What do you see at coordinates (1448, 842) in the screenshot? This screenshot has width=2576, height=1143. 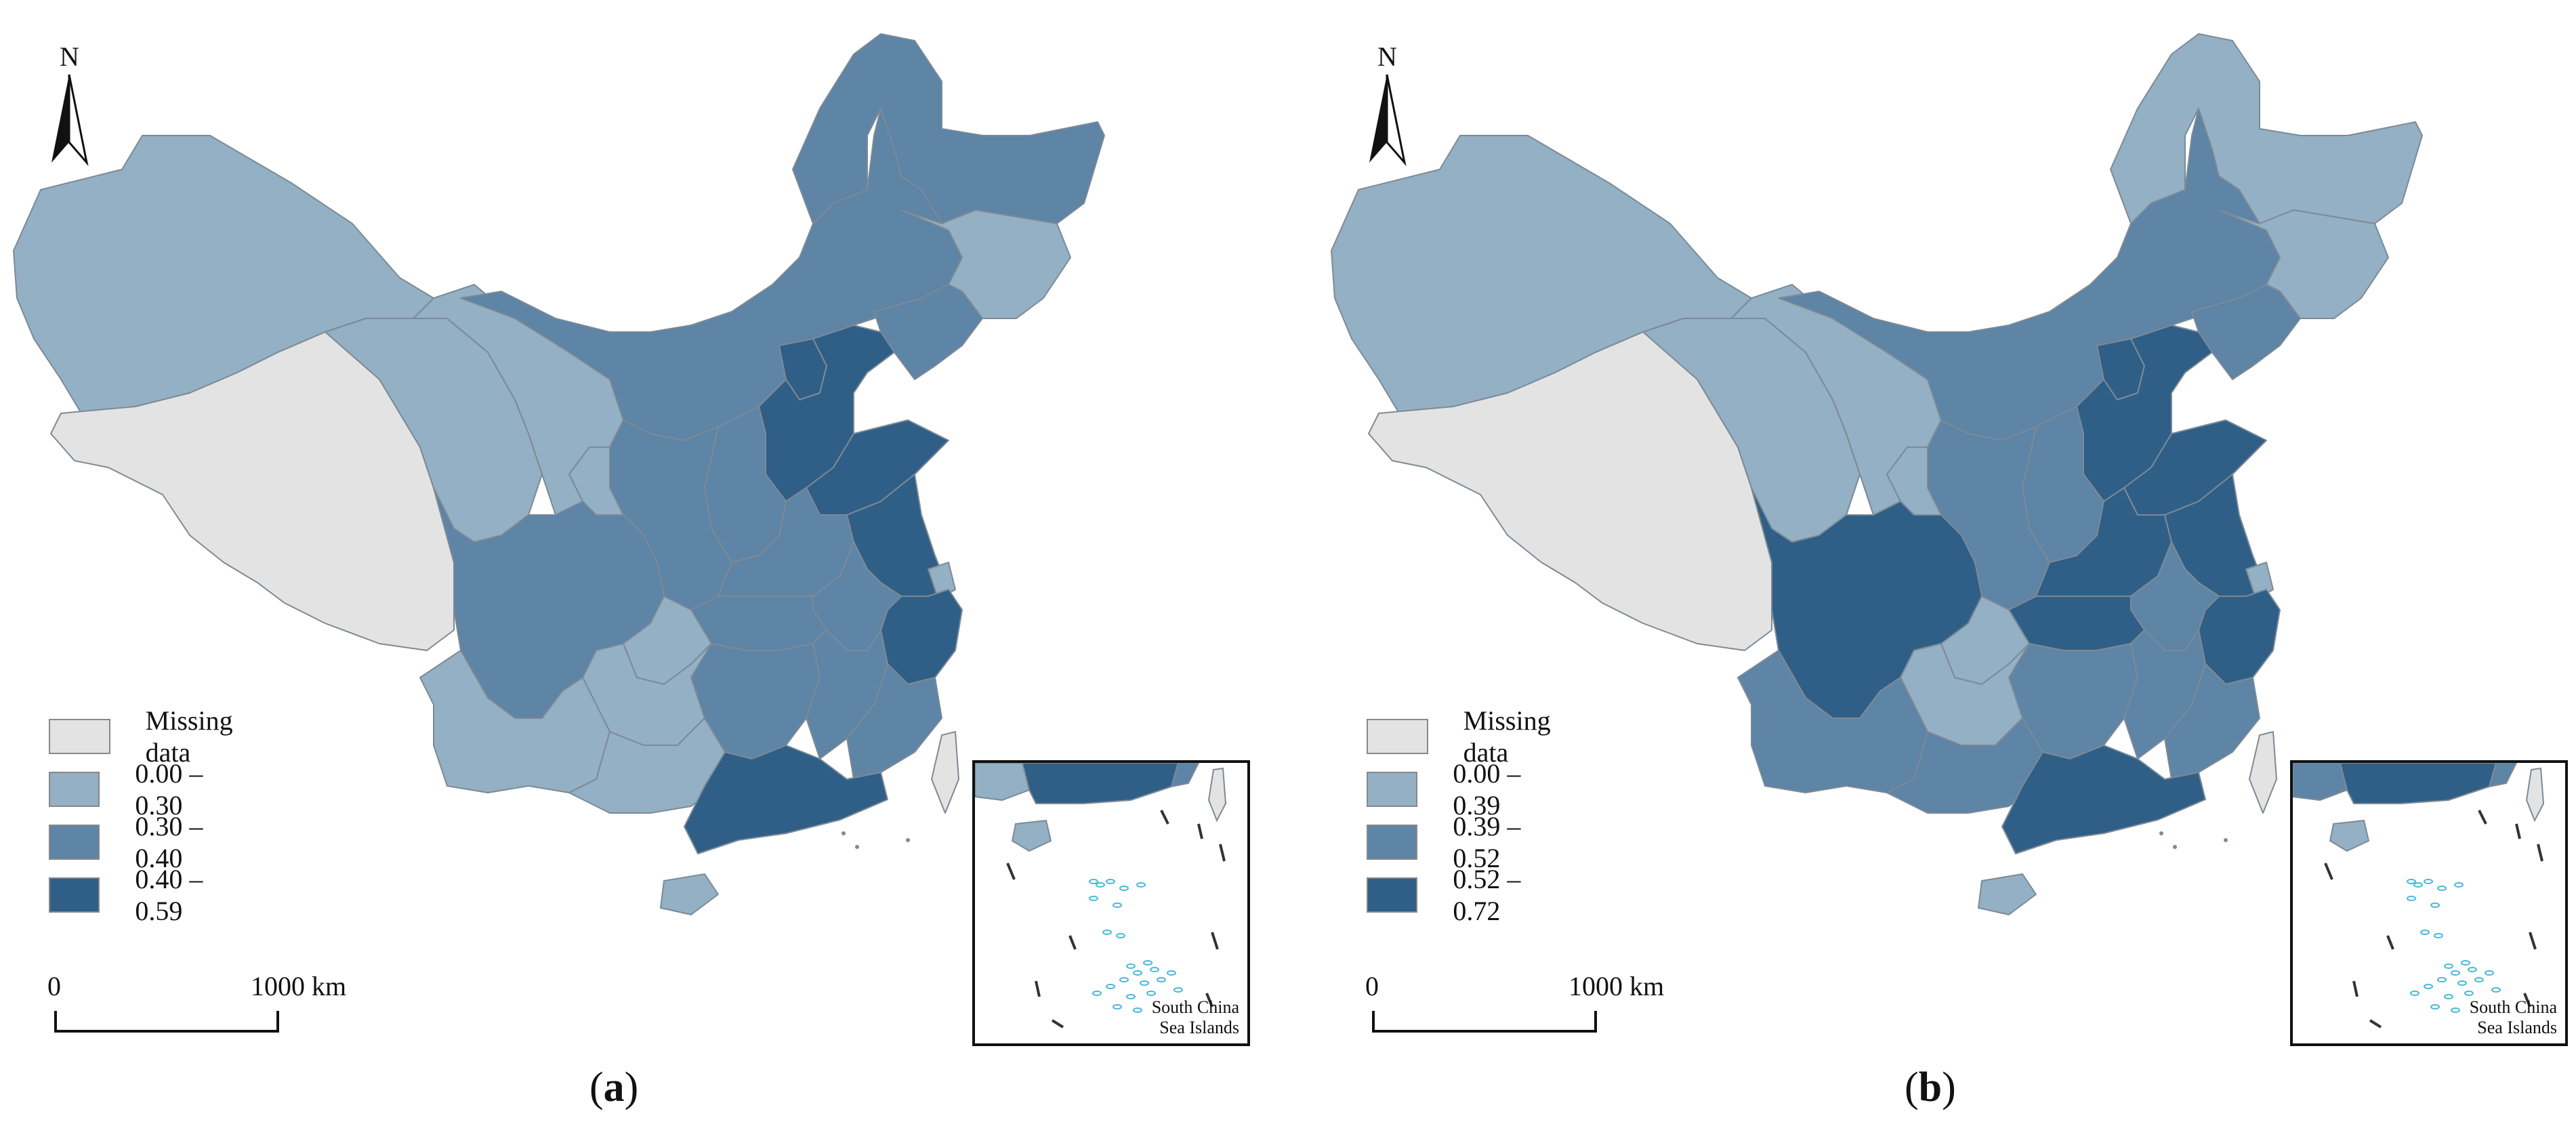 I see `legend-item: 0.39 – 0.52` at bounding box center [1448, 842].